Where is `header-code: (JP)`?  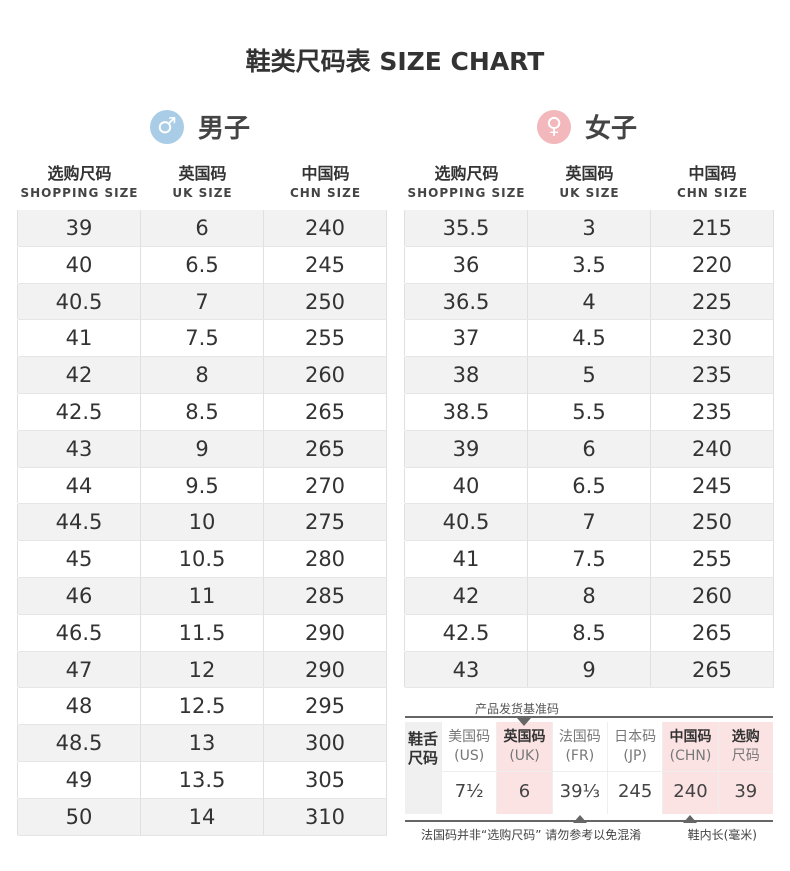 header-code: (JP) is located at coordinates (635, 756).